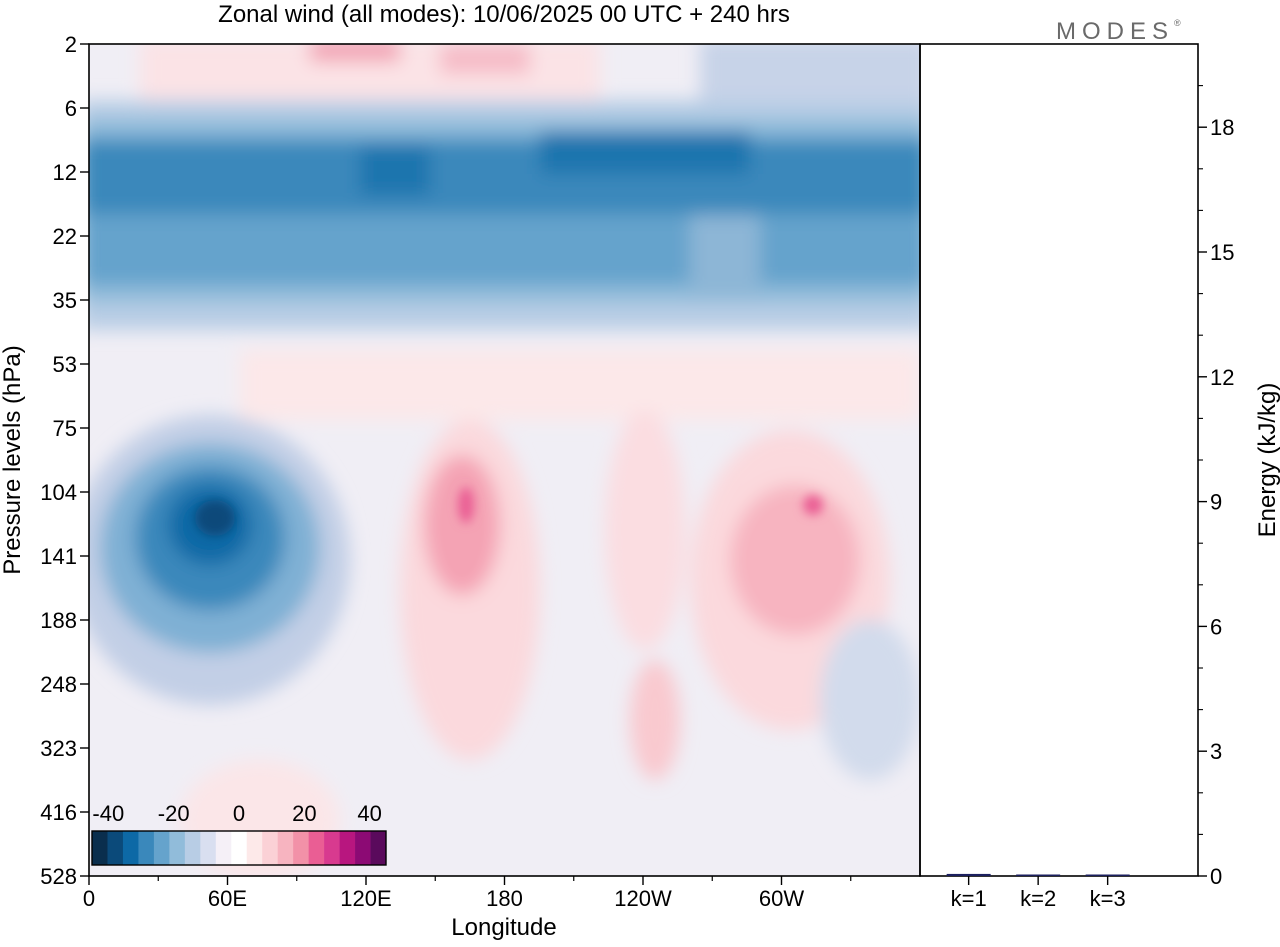 Image resolution: width=1280 pixels, height=947 pixels. Describe the element at coordinates (108, 813) in the screenshot. I see `colorbar-tick-label: -40` at that location.